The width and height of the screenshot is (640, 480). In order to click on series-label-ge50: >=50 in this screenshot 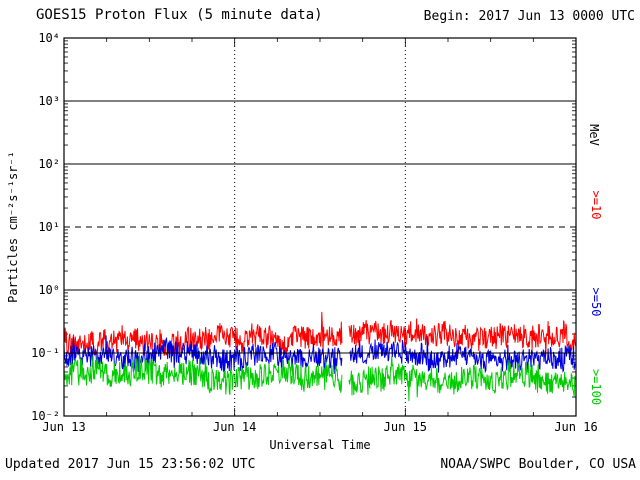, I will do `click(596, 302)`.